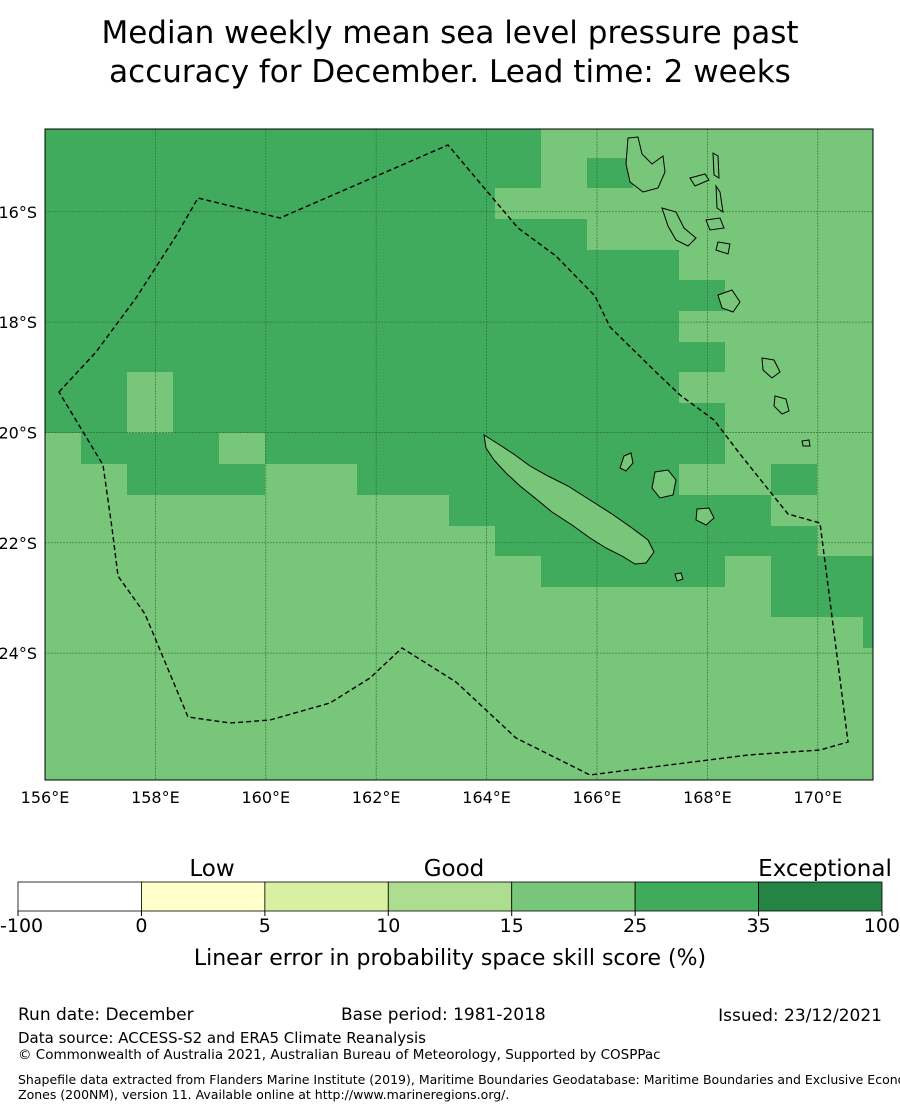 This screenshot has height=1110, width=900. What do you see at coordinates (748, 571) in the screenshot?
I see `skill-hole-se` at bounding box center [748, 571].